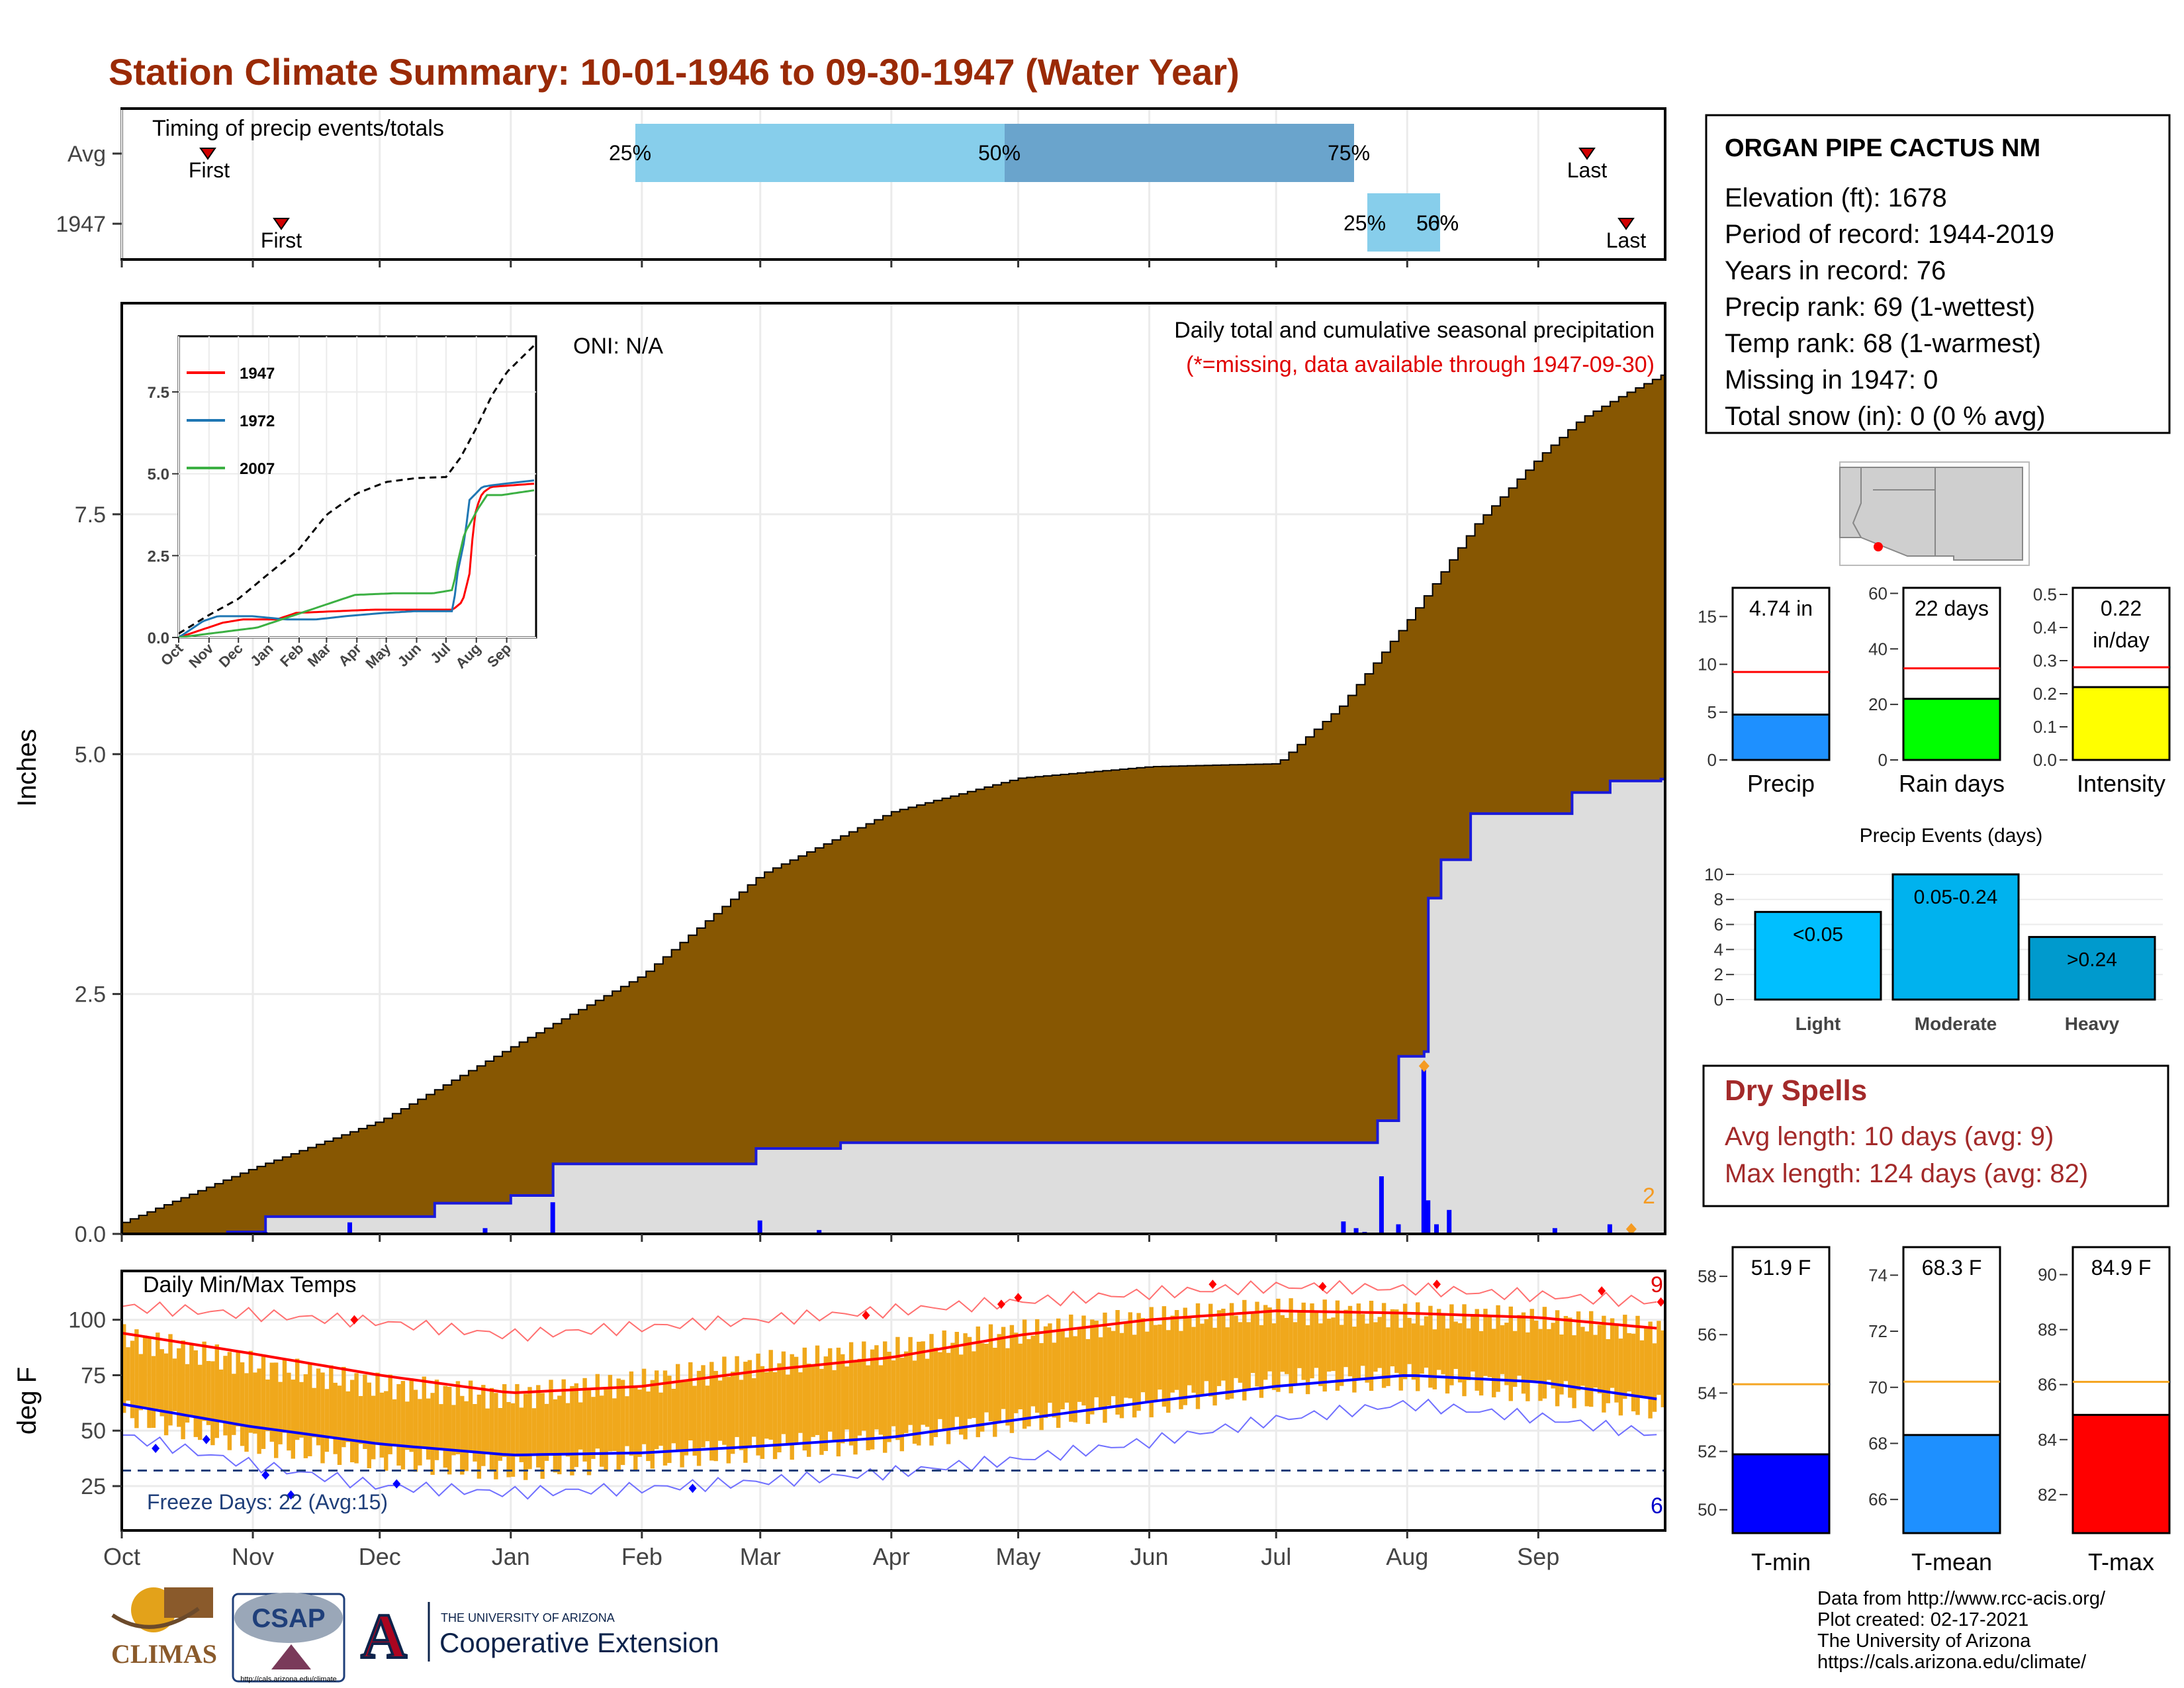 The height and width of the screenshot is (1688, 2184). What do you see at coordinates (641, 1556) in the screenshot?
I see `temperature-xtick-label-feb: Feb` at bounding box center [641, 1556].